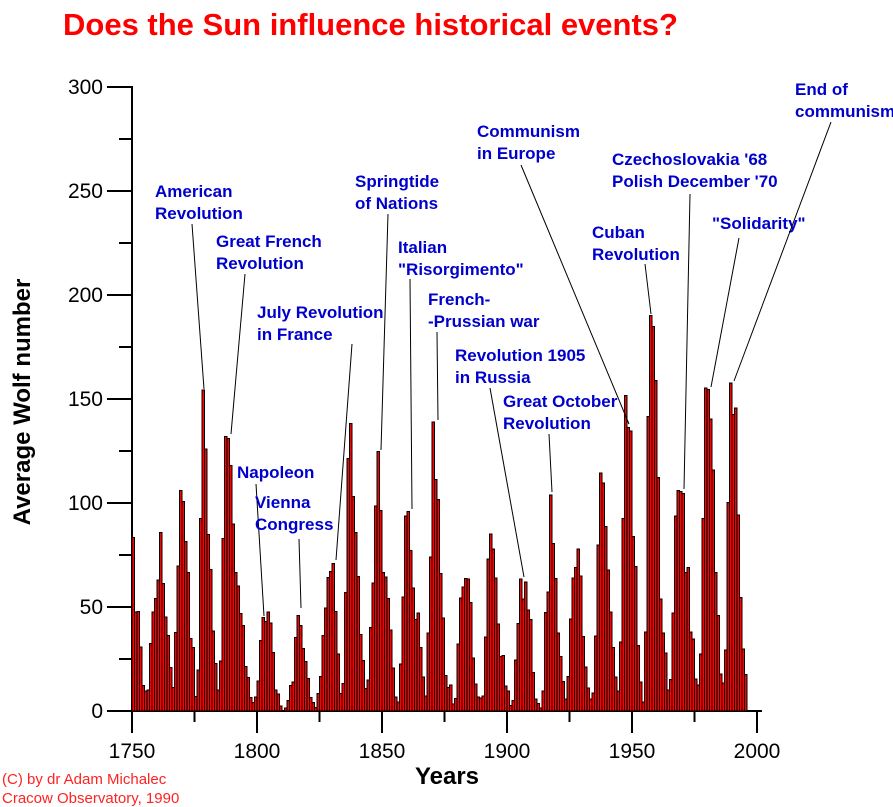 The width and height of the screenshot is (893, 807). What do you see at coordinates (689, 159) in the screenshot?
I see `annotation-text: Czechoslovakia '68` at bounding box center [689, 159].